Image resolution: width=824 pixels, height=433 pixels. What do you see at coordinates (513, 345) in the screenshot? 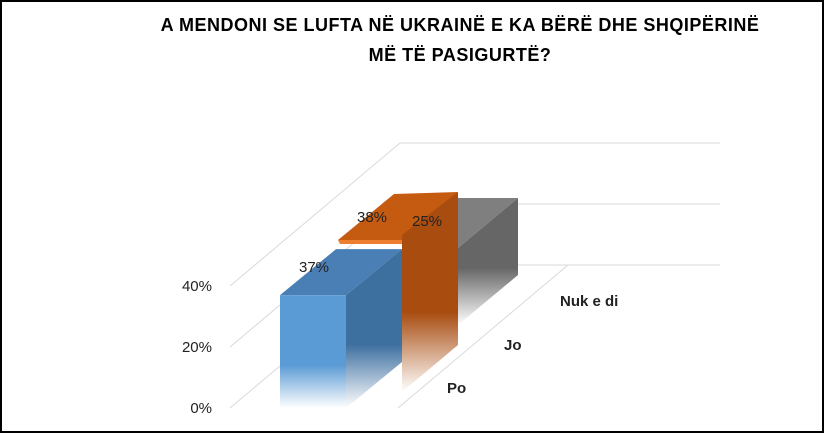
I see `category-label-jo: Jo` at bounding box center [513, 345].